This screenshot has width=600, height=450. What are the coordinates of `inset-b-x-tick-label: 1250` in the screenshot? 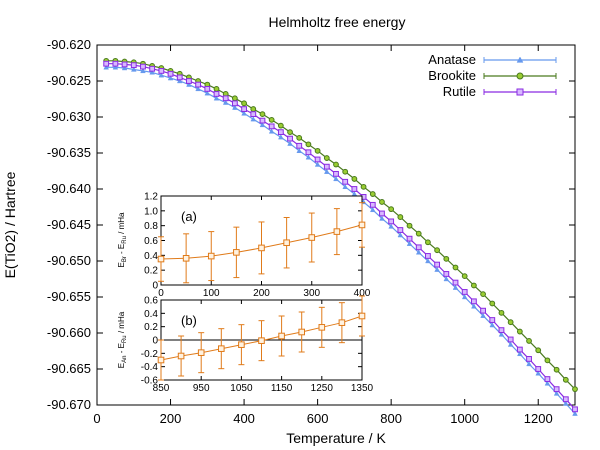 It's located at (322, 388).